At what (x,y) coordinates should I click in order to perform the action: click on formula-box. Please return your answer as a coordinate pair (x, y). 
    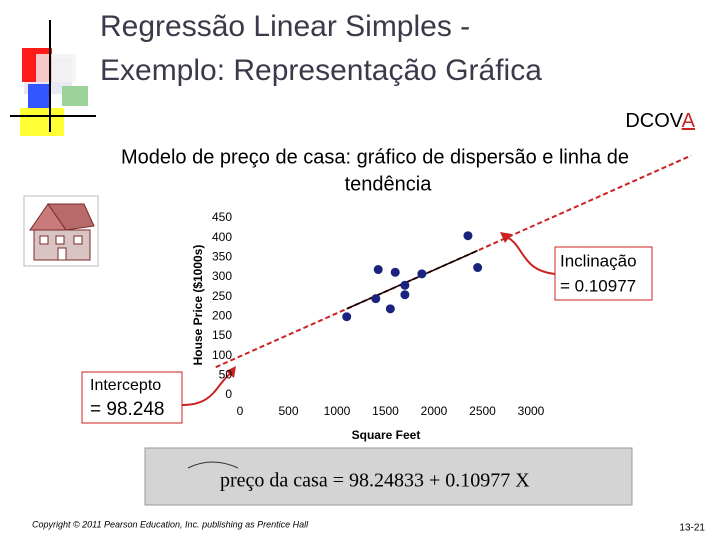
    Looking at the image, I should click on (388, 476).